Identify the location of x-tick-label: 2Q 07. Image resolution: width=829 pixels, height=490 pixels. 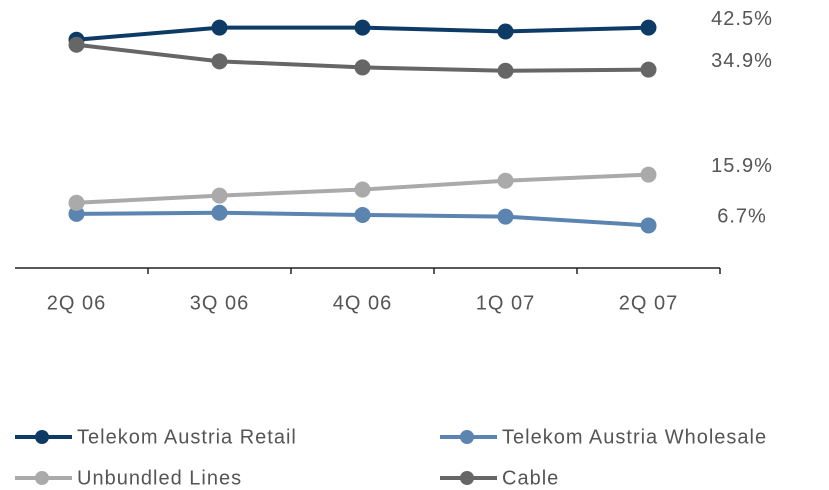
(648, 303).